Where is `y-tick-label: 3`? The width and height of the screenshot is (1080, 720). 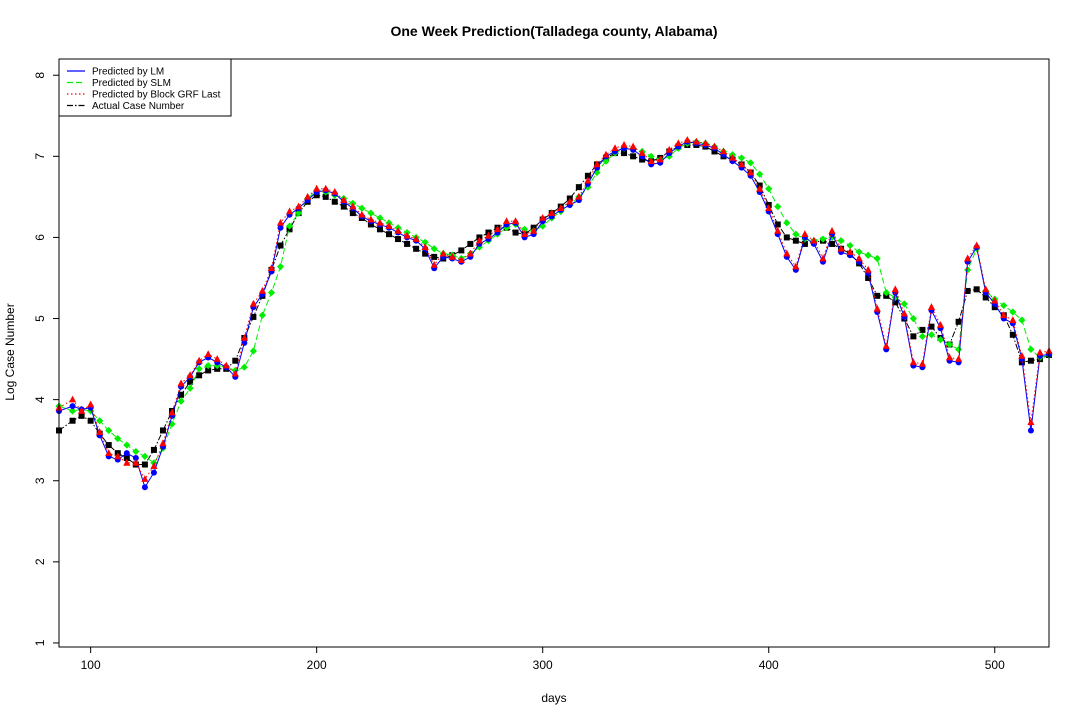 y-tick-label: 3 is located at coordinates (40, 480).